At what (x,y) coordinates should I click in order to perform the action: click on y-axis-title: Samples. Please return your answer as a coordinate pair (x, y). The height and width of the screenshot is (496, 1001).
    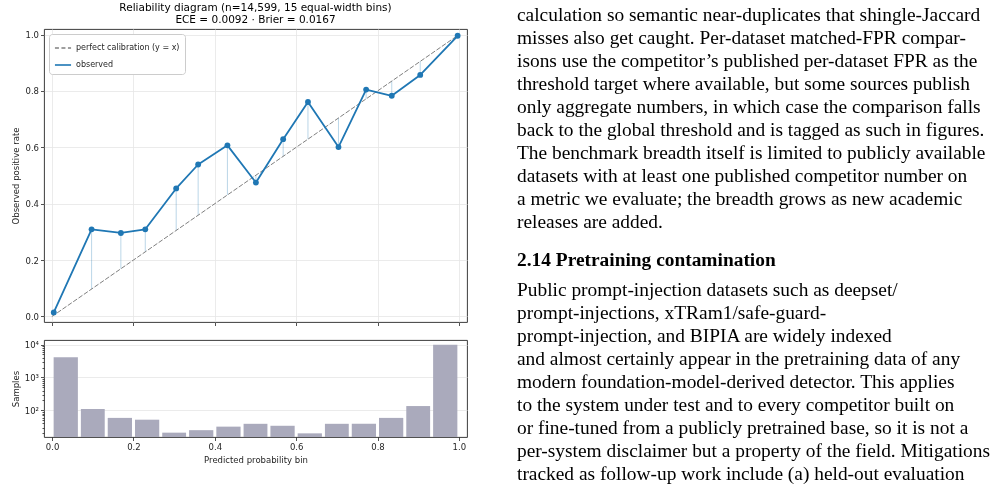
    Looking at the image, I should click on (15, 389).